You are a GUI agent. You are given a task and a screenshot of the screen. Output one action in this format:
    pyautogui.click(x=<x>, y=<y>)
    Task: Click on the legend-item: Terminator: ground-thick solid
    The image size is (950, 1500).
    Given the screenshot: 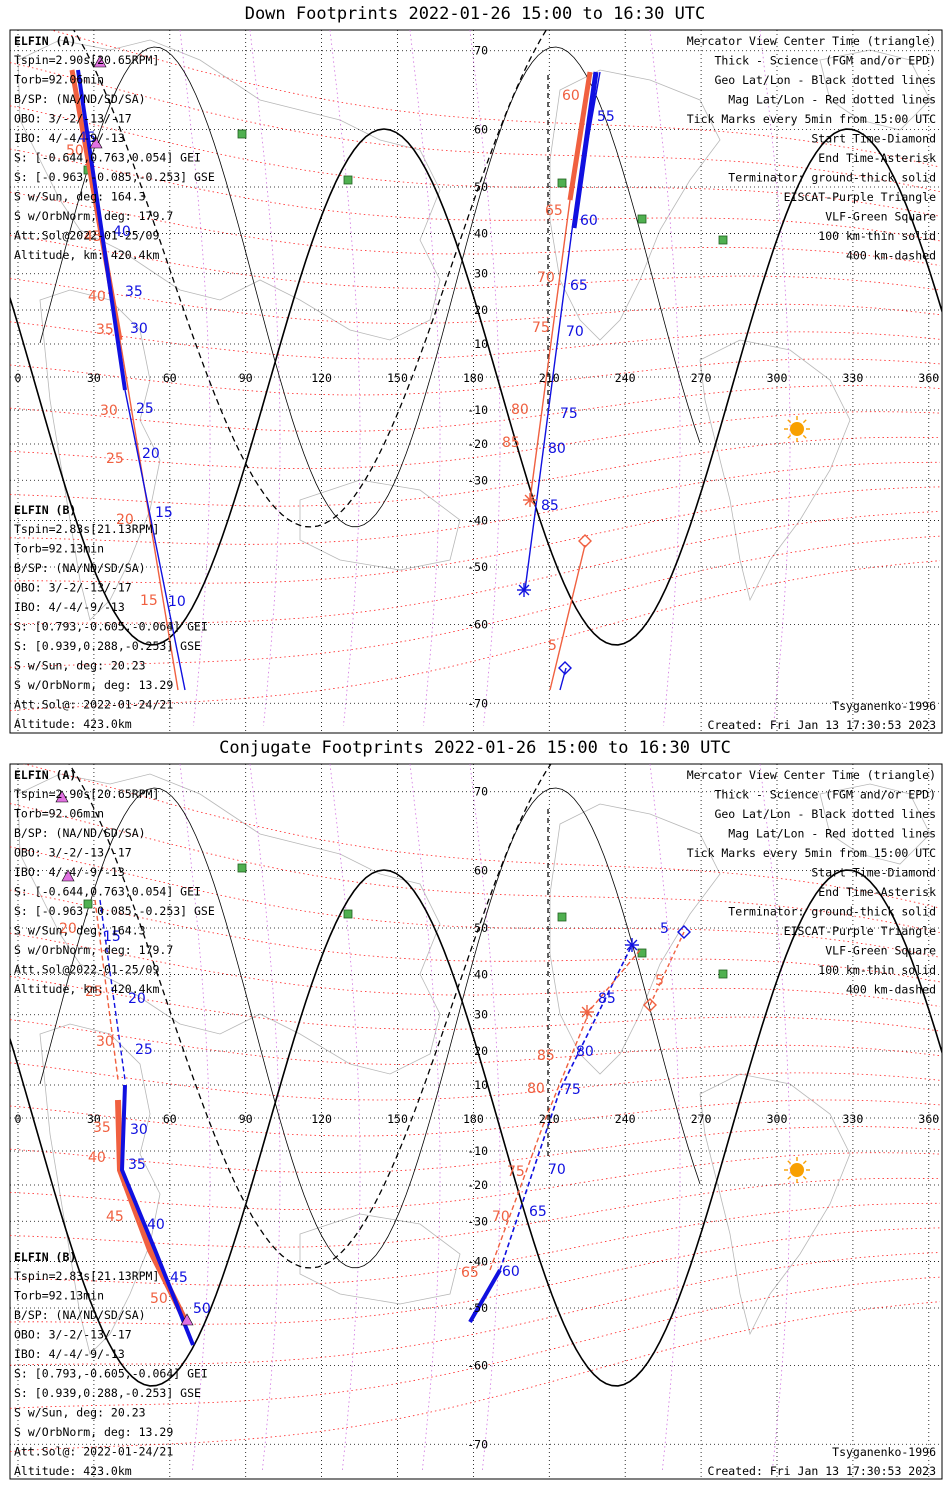 What is the action you would take?
    pyautogui.click(x=832, y=178)
    